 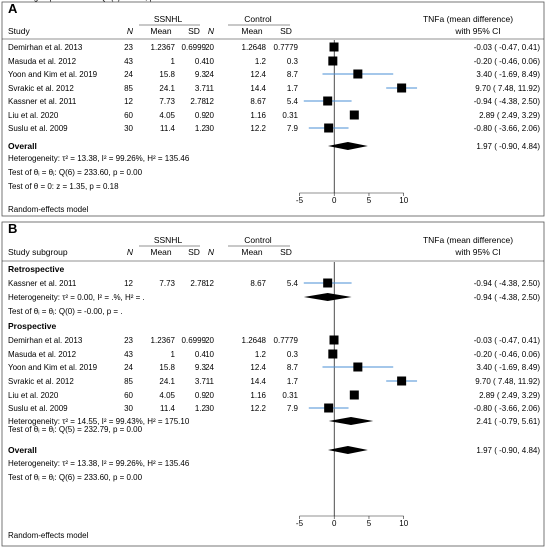 I want to click on x-axis-tick-label: -5, so click(x=300, y=523).